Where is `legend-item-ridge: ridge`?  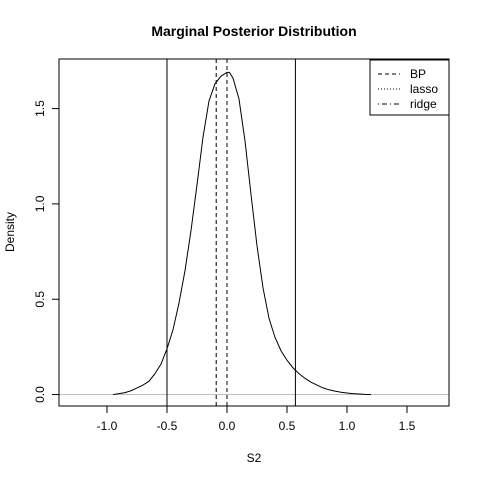
legend-item-ridge: ridge is located at coordinates (407, 104).